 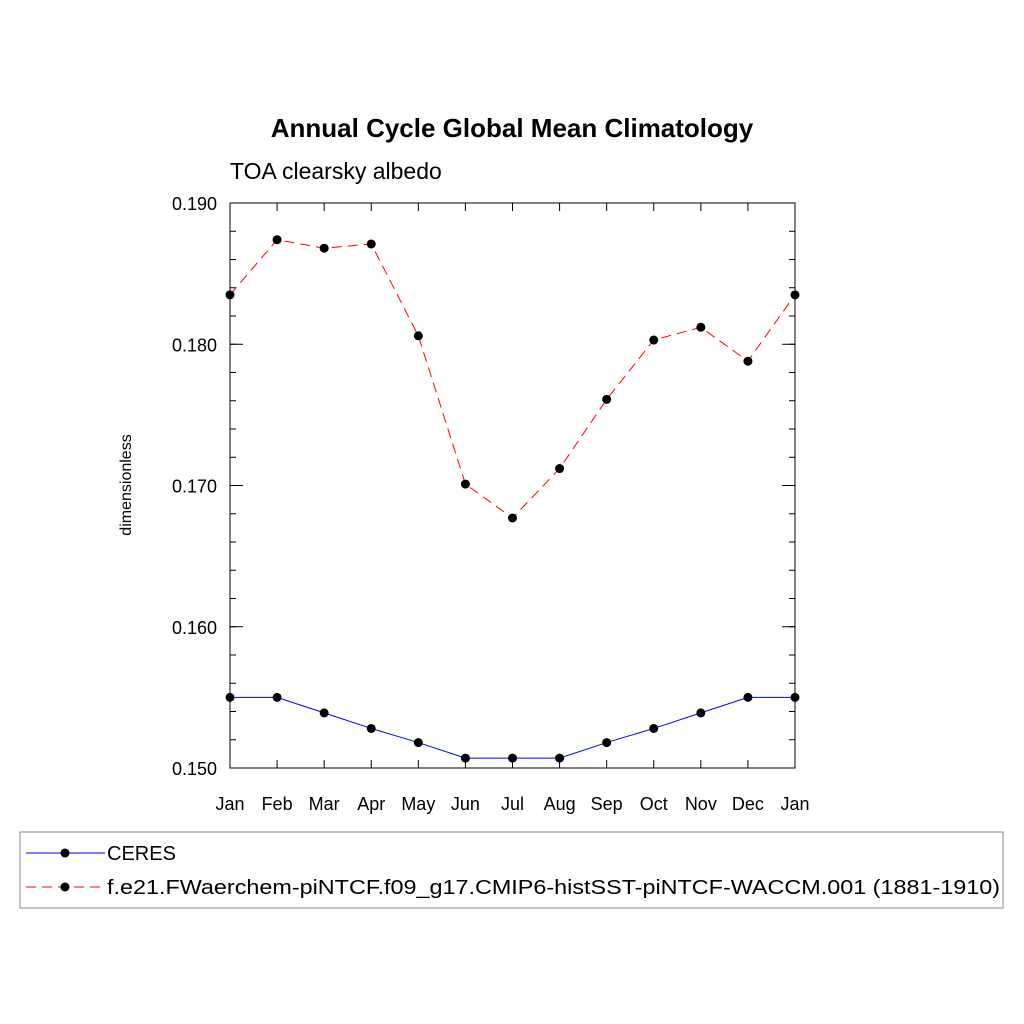 What do you see at coordinates (126, 484) in the screenshot?
I see `y-axis-label: dimensionless` at bounding box center [126, 484].